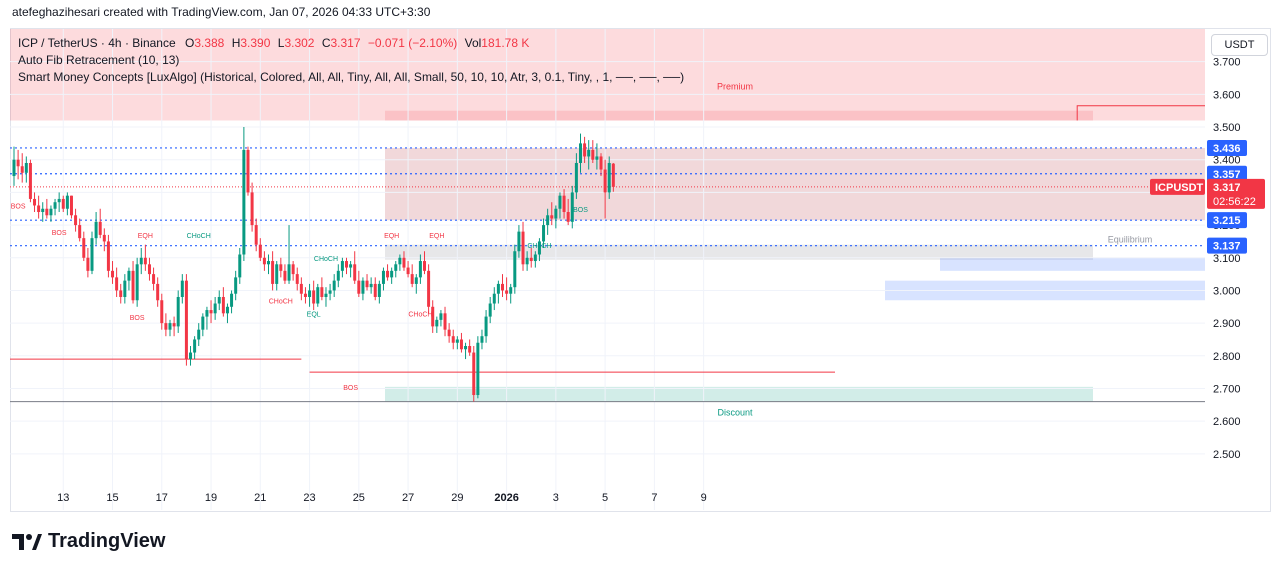 The height and width of the screenshot is (571, 1281). Describe the element at coordinates (1227, 389) in the screenshot. I see `y-tick-label: 2.700` at that location.